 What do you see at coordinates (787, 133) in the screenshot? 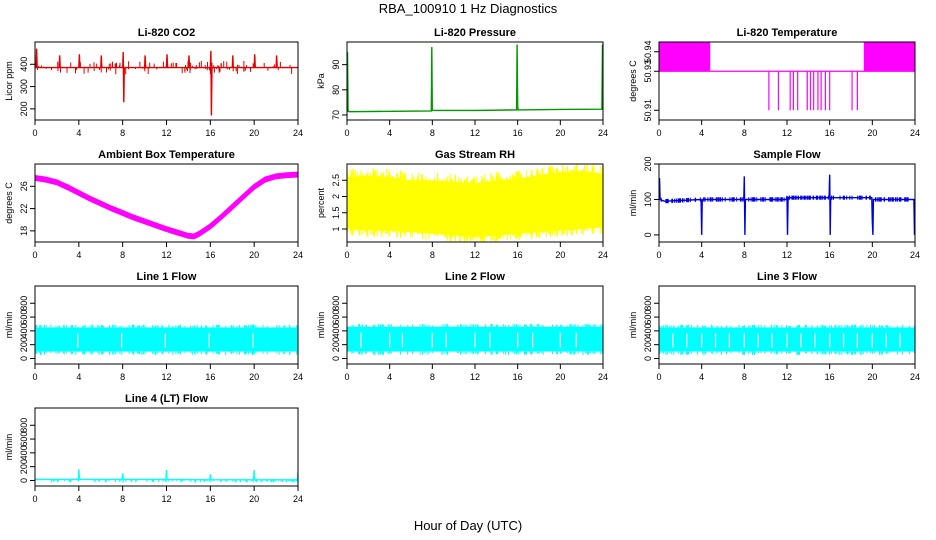
I see `panel-3-x-tick-label: 12` at bounding box center [787, 133].